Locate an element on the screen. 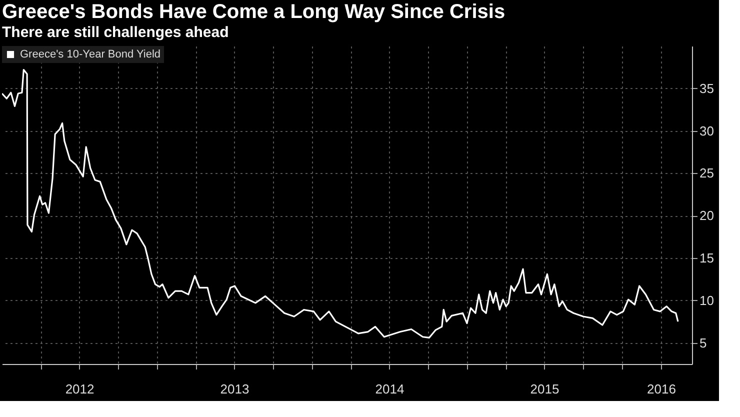 The height and width of the screenshot is (417, 740). x-tick-label: 2015 is located at coordinates (545, 389).